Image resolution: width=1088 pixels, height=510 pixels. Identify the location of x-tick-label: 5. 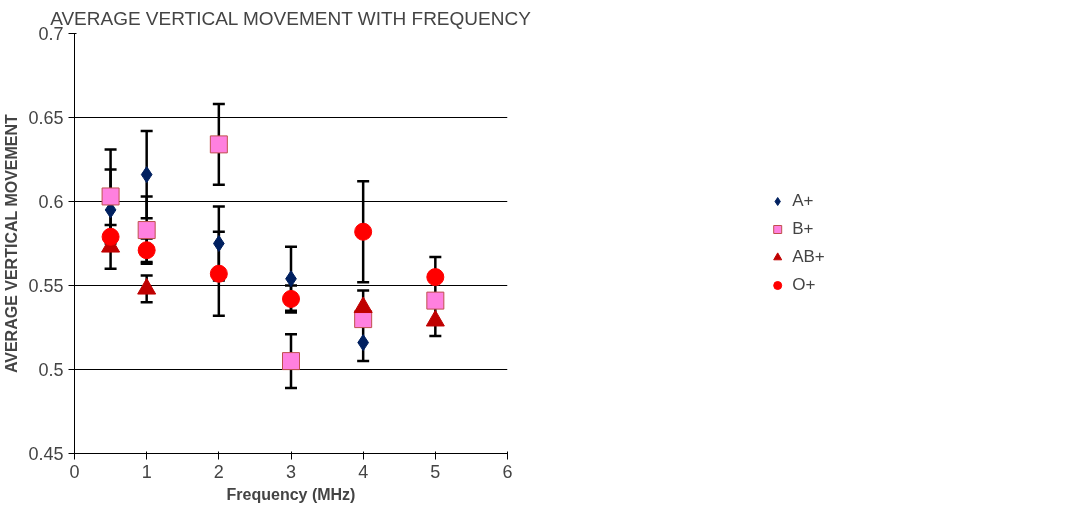
(435, 471).